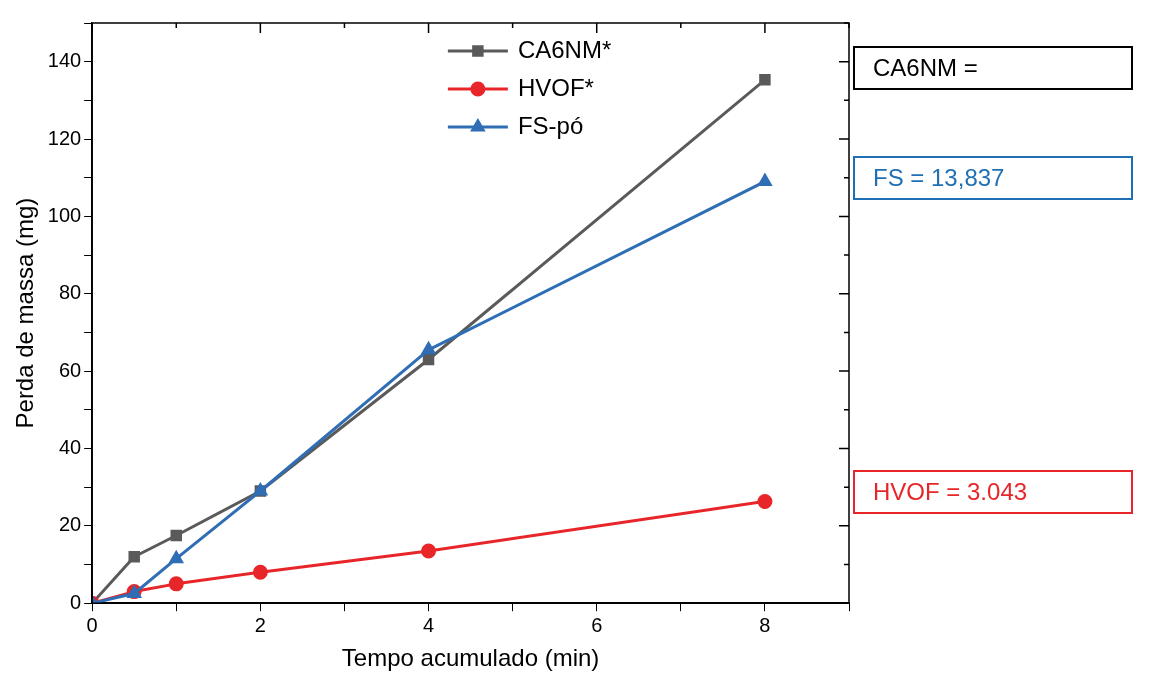 This screenshot has width=1162, height=677. What do you see at coordinates (76, 601) in the screenshot?
I see `y-tick-label: 0` at bounding box center [76, 601].